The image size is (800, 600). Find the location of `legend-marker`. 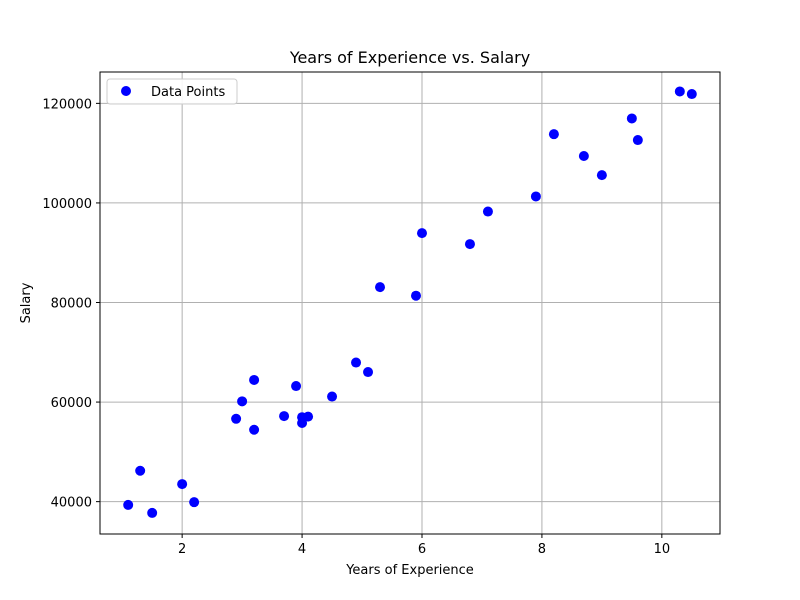

legend-marker is located at coordinates (126, 91).